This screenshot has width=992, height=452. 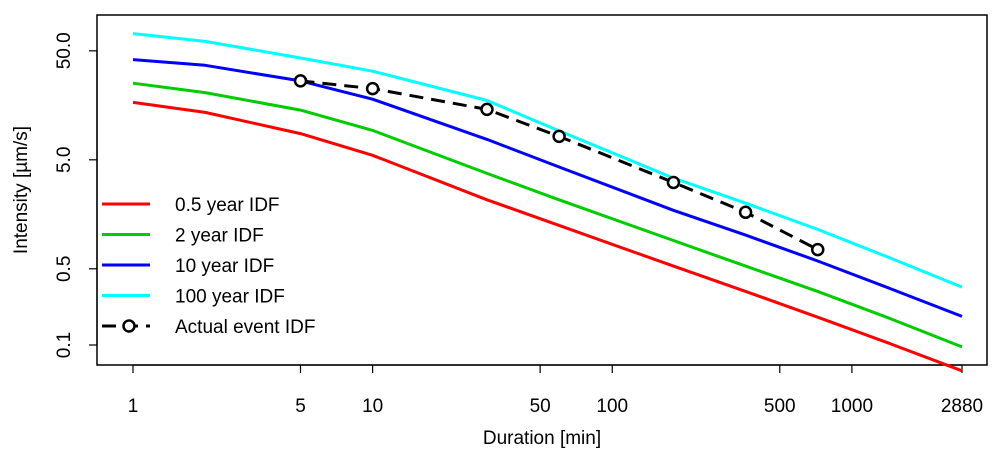 I want to click on x-tick-label: 100, so click(x=612, y=406).